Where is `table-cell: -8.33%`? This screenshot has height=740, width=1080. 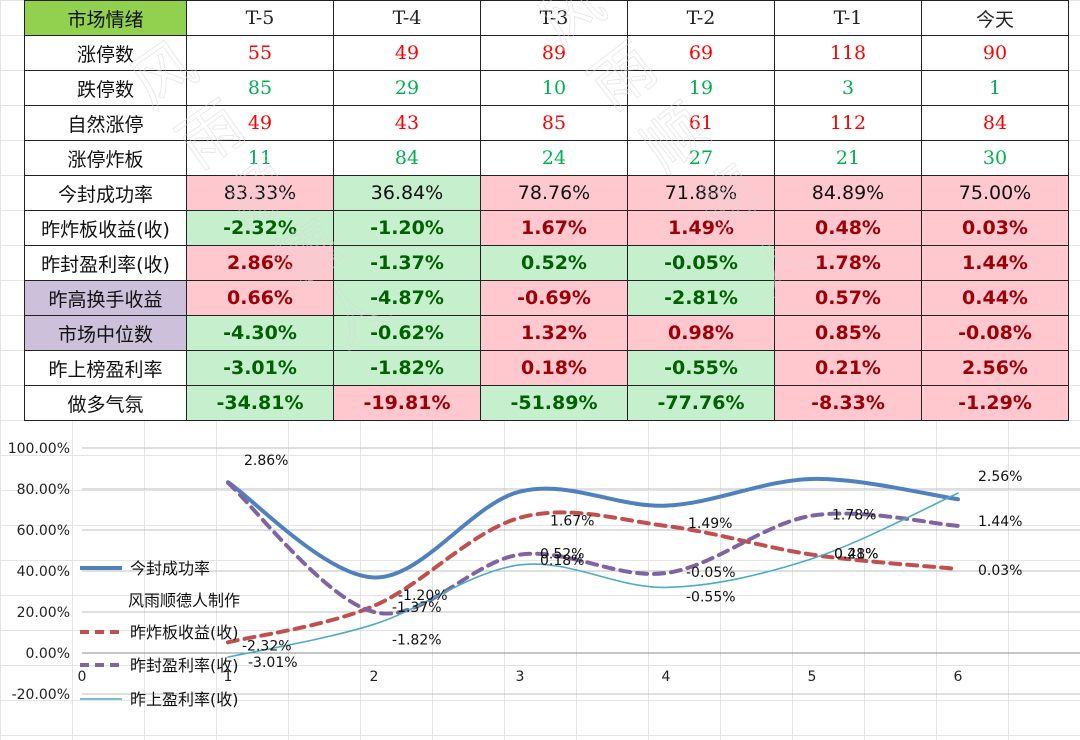
table-cell: -8.33% is located at coordinates (848, 403).